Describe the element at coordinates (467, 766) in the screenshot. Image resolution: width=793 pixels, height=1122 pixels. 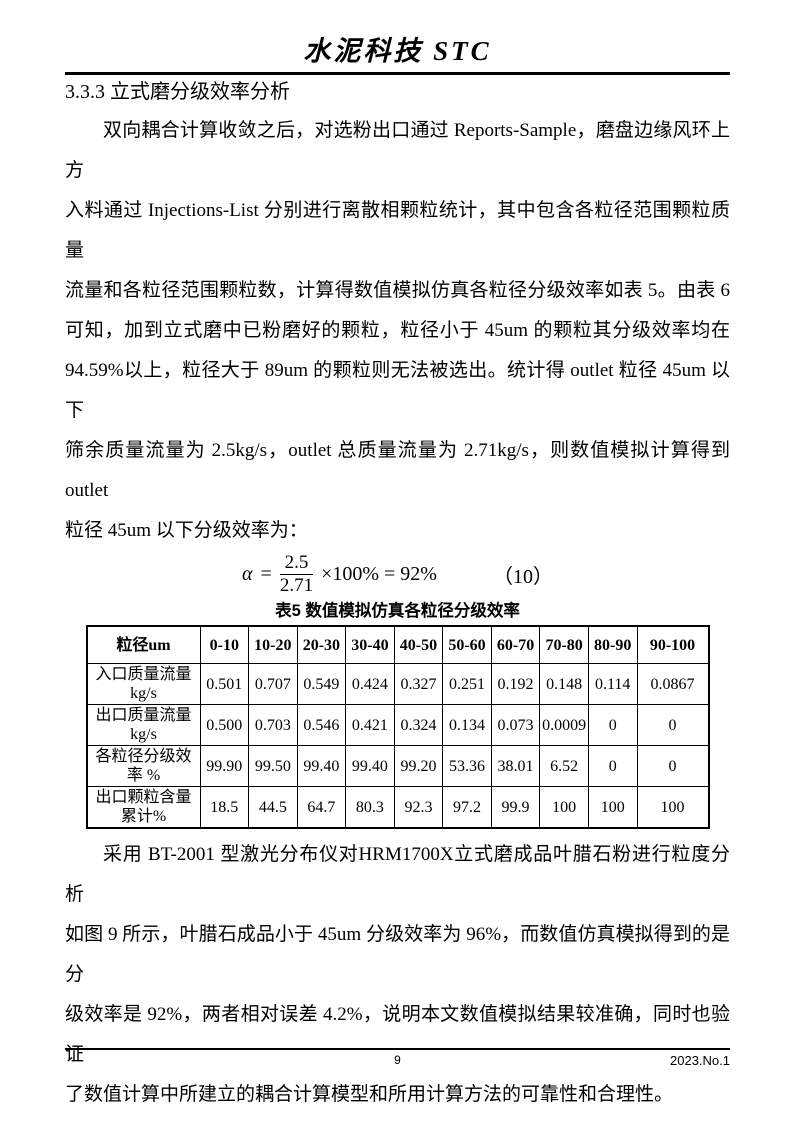
I see `table5-cell: 53.36` at that location.